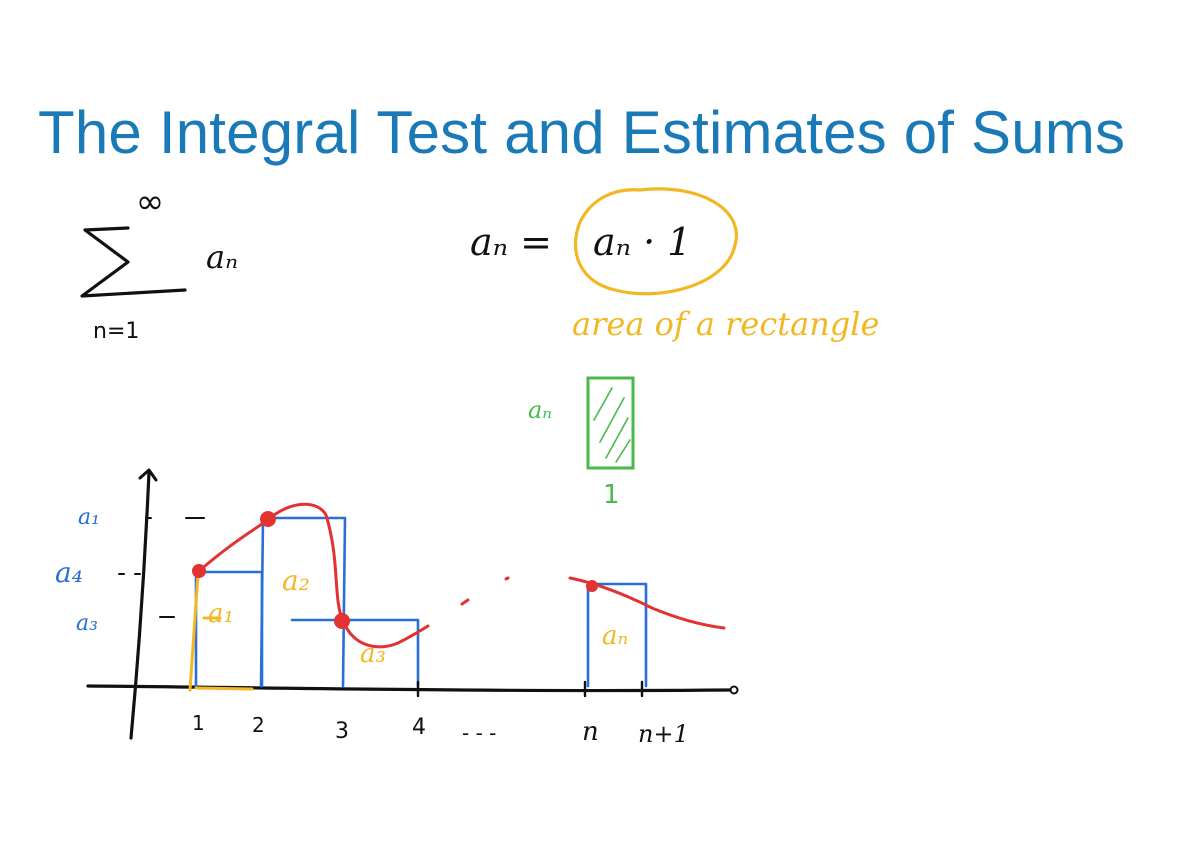  What do you see at coordinates (161, 567) in the screenshot?
I see `guide-dashes` at bounding box center [161, 567].